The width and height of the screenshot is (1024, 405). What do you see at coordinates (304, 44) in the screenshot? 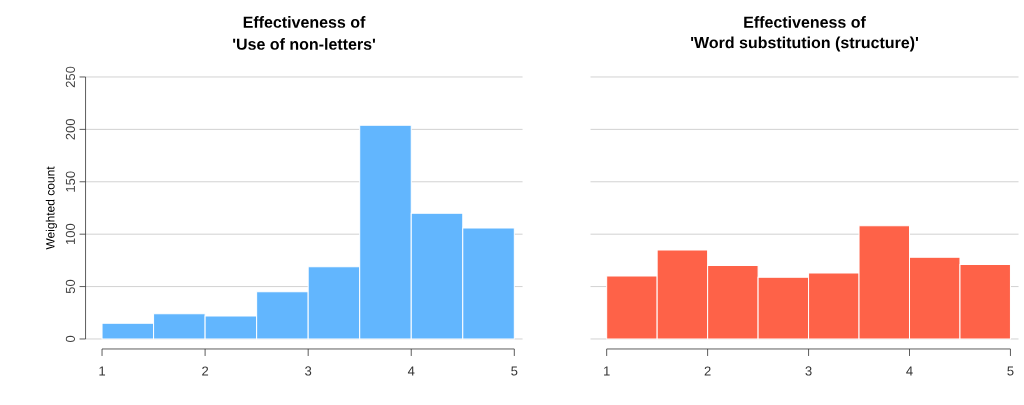
I see `chart-subtitle: 'Use of non-letters'` at bounding box center [304, 44].